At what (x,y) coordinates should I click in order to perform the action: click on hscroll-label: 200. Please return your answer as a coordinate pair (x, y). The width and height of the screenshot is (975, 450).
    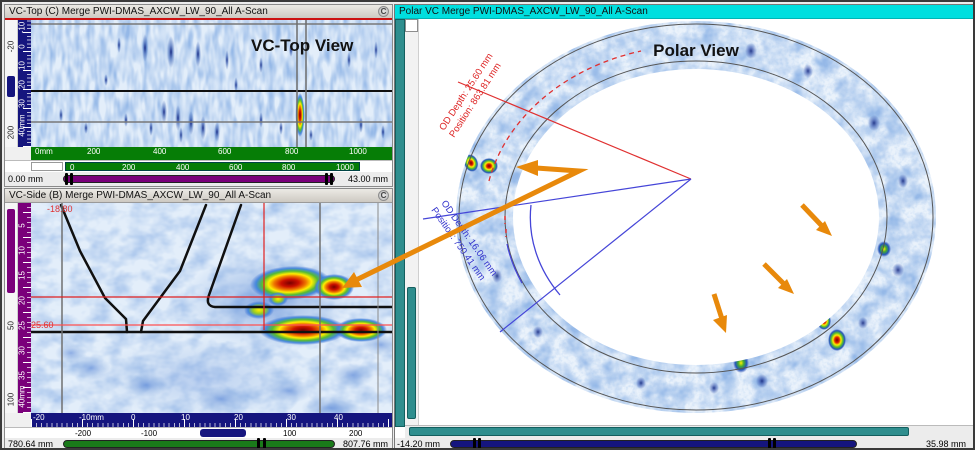
    Looking at the image, I should click on (356, 433).